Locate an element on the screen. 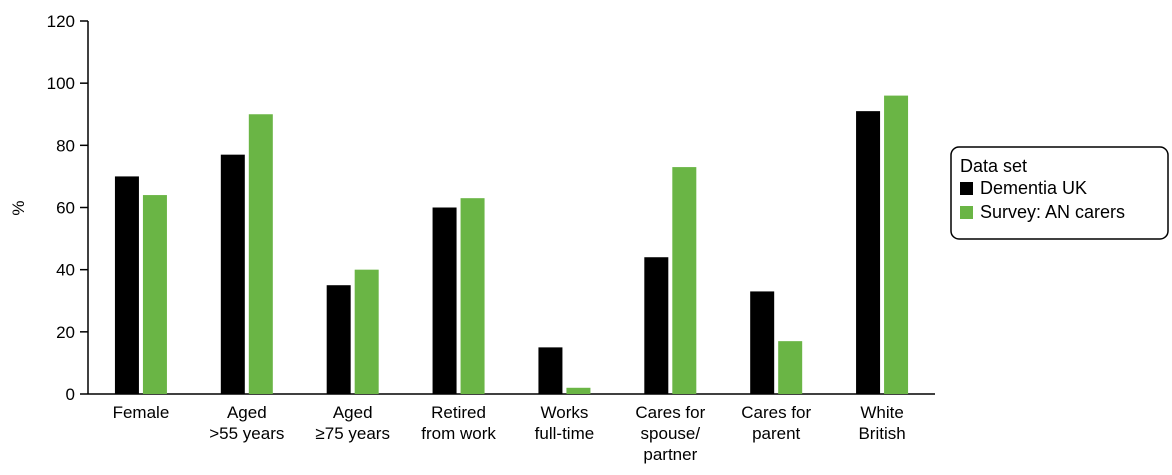 Image resolution: width=1172 pixels, height=475 pixels. legend-box is located at coordinates (1059, 193).